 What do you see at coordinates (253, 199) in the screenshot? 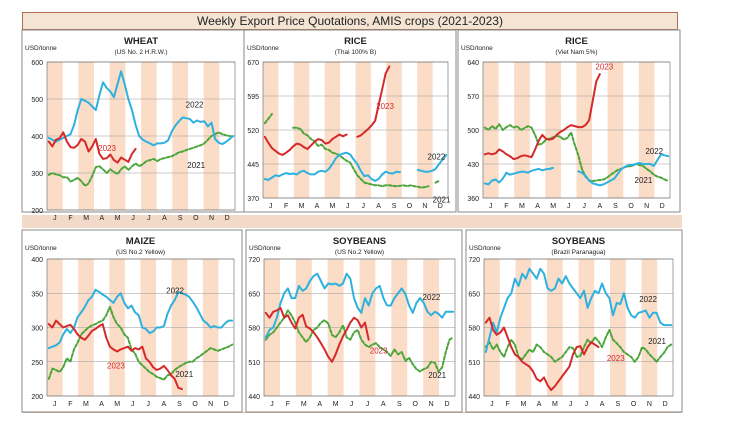
I see `y-tick-label: 370` at bounding box center [253, 199].